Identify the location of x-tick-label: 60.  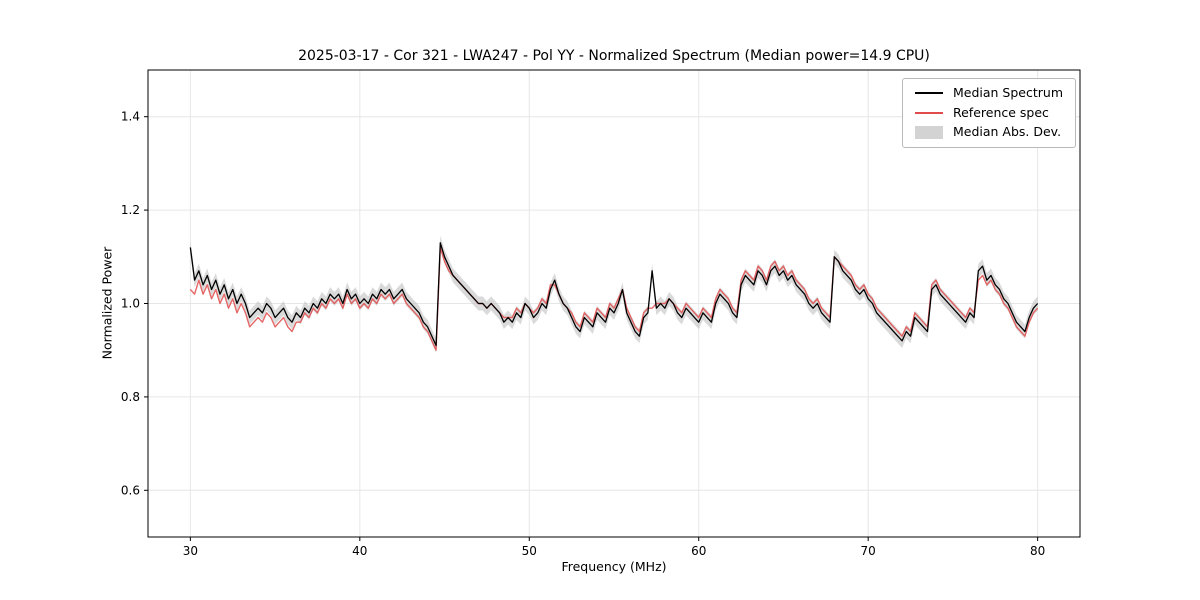
(698, 551).